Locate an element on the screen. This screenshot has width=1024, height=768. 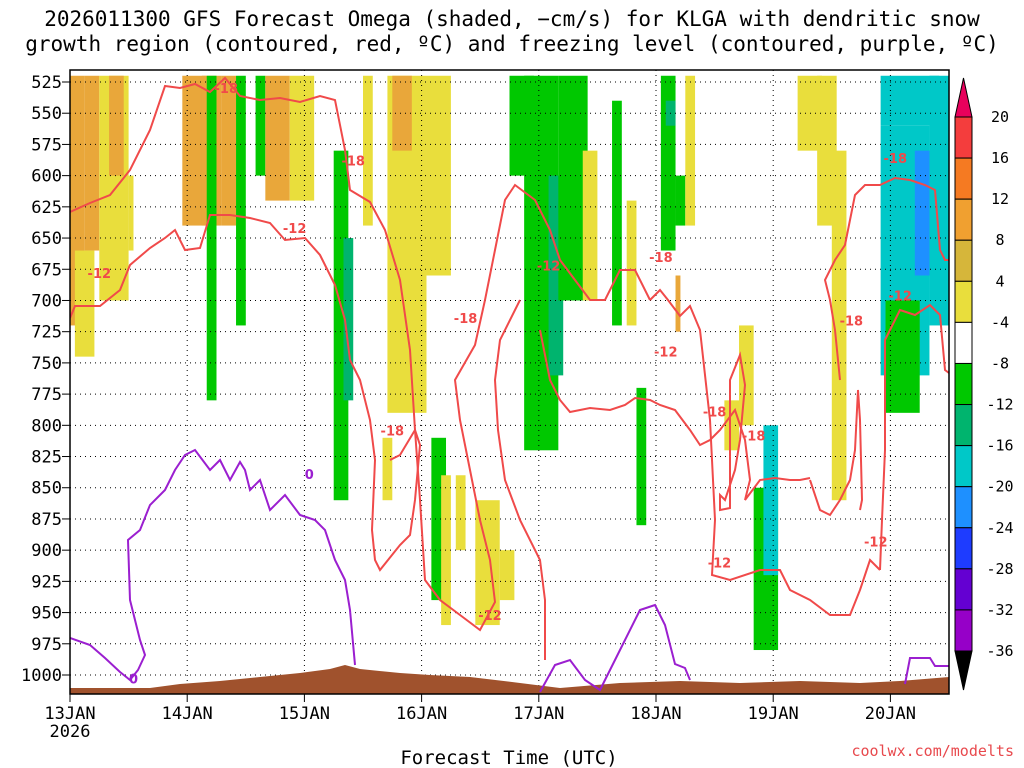
x-tick-sublabel: 2026 is located at coordinates (70, 732).